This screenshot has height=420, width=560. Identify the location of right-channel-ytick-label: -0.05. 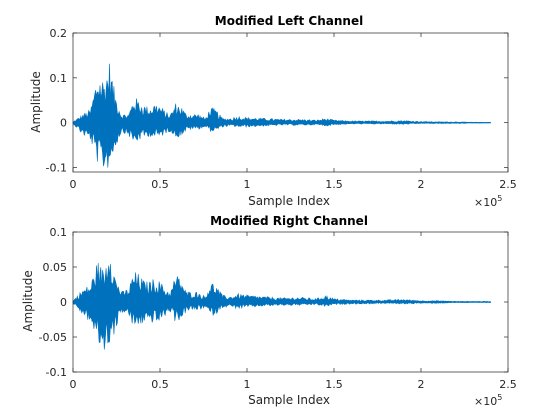
(53, 337).